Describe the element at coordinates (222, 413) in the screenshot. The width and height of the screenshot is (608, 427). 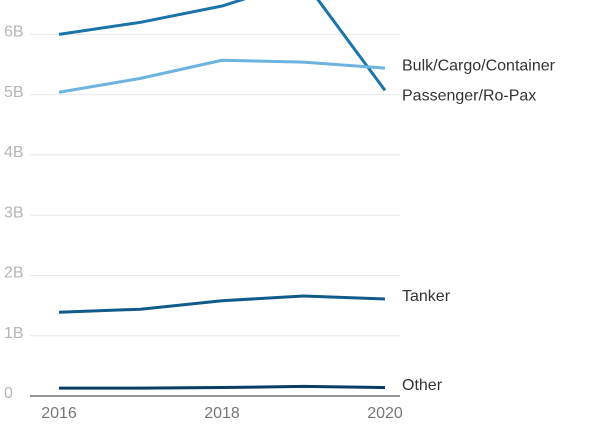
I see `x-tick-label: 2018` at that location.